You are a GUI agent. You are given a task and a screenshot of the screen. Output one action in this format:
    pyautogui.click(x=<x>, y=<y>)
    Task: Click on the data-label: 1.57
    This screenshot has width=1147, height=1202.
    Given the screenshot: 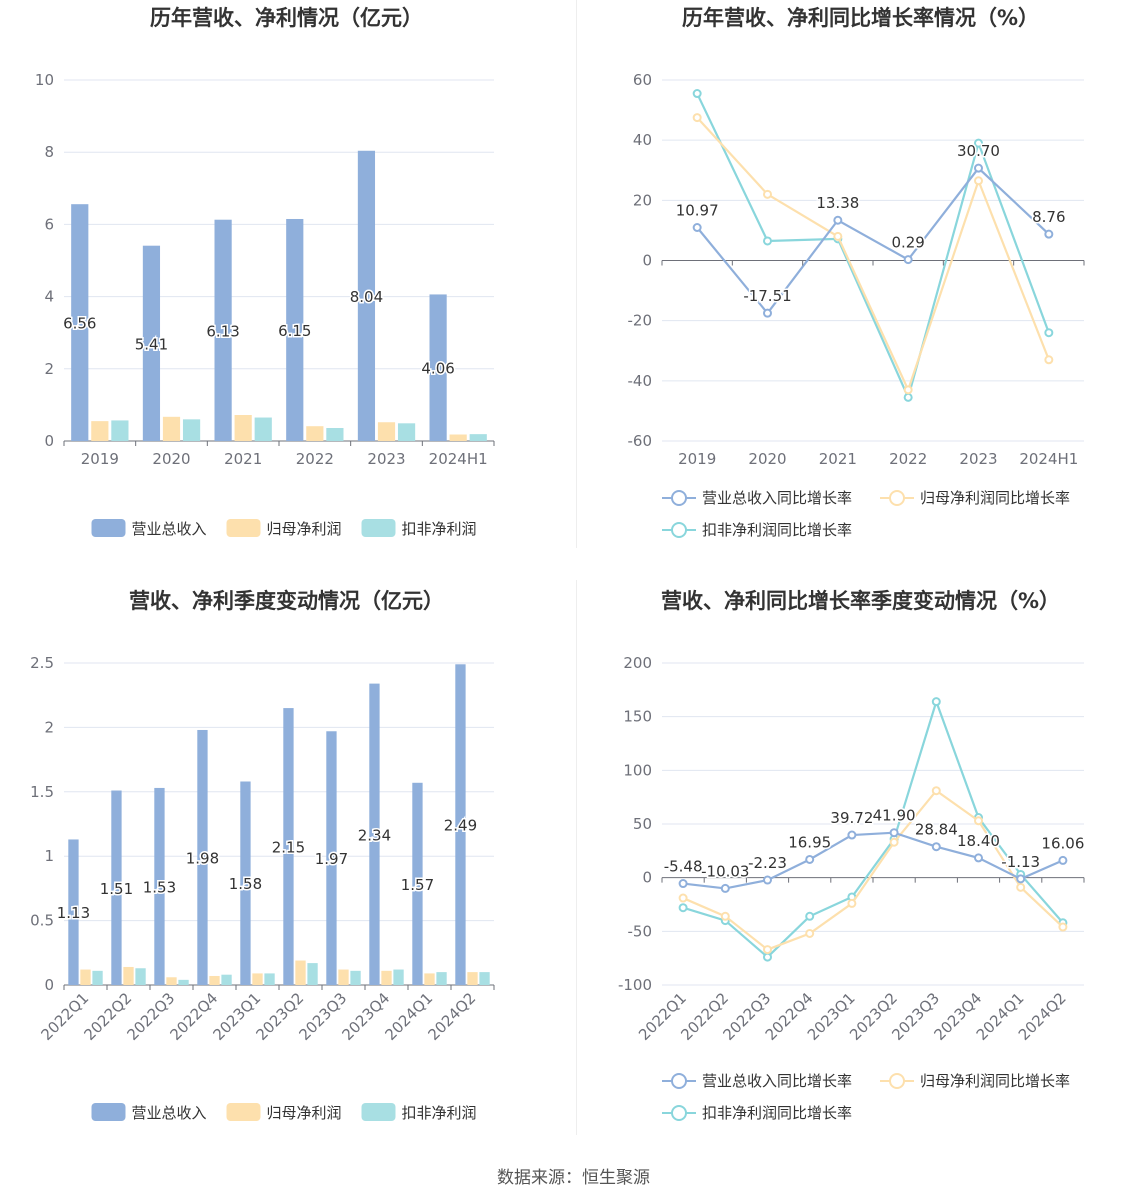 What is the action you would take?
    pyautogui.click(x=417, y=885)
    